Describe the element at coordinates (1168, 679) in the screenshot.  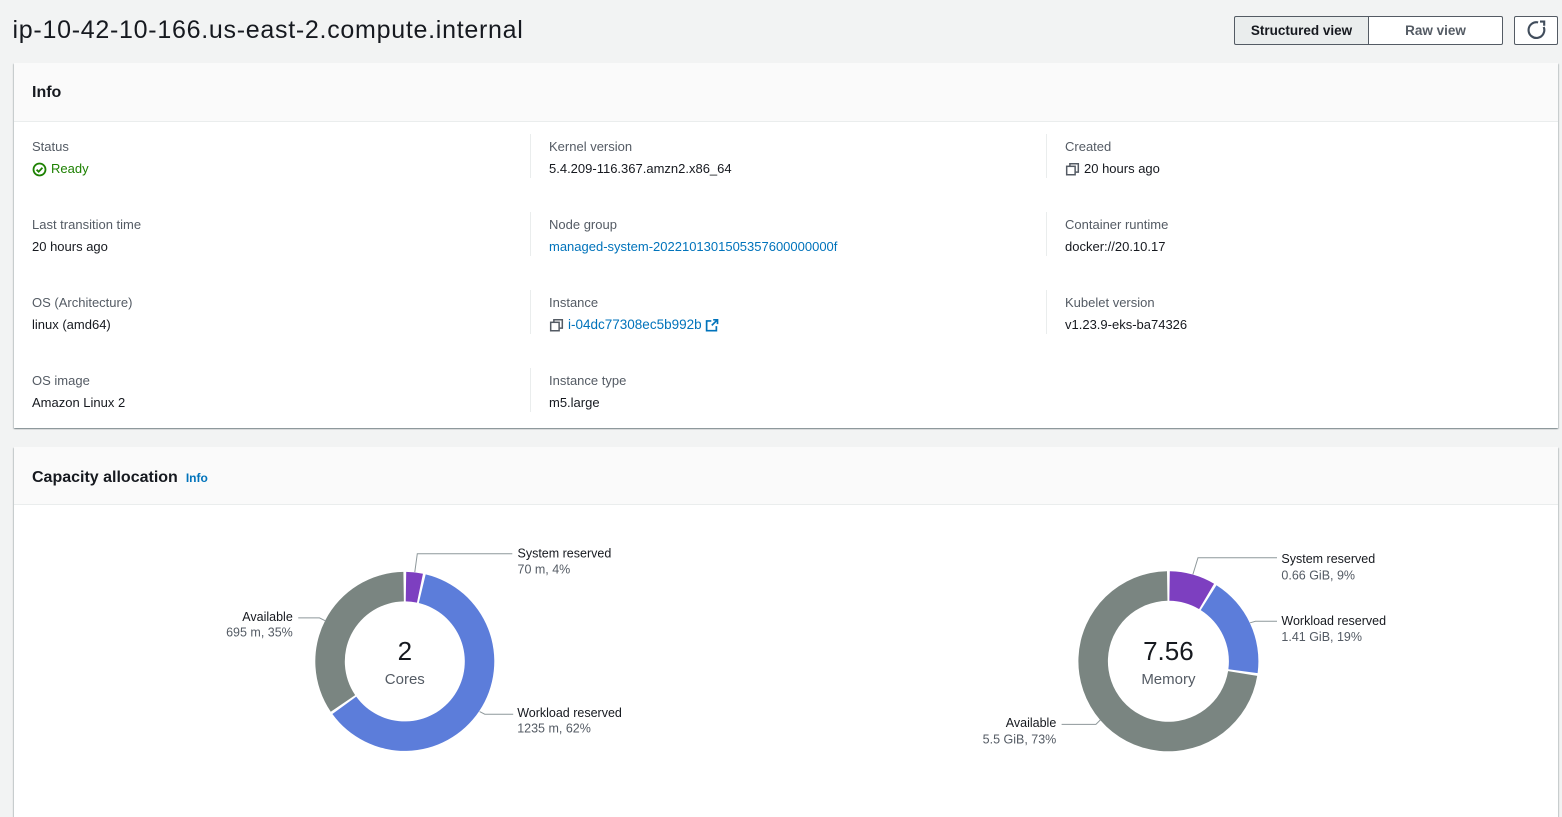
I see `svg-text: Memory` at that location.